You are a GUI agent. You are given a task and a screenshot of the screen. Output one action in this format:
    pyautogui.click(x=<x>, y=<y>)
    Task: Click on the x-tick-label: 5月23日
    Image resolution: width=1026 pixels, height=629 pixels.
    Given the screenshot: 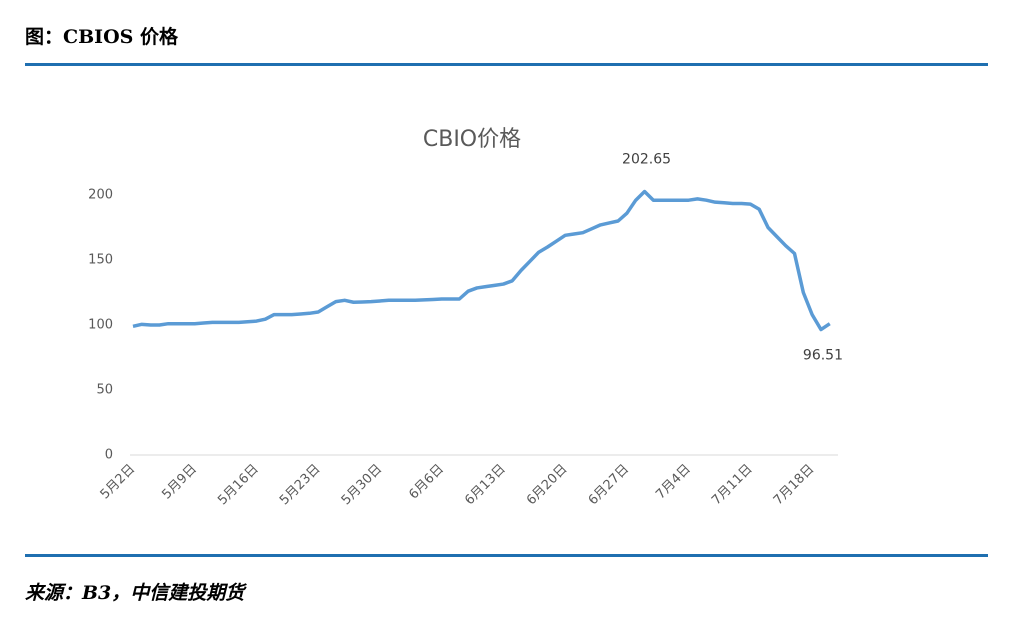 What is the action you would take?
    pyautogui.click(x=300, y=485)
    